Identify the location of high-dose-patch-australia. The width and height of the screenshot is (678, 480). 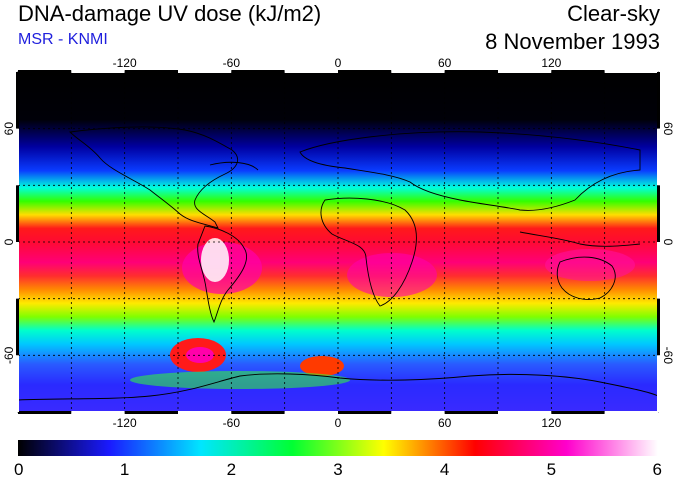
(590, 265).